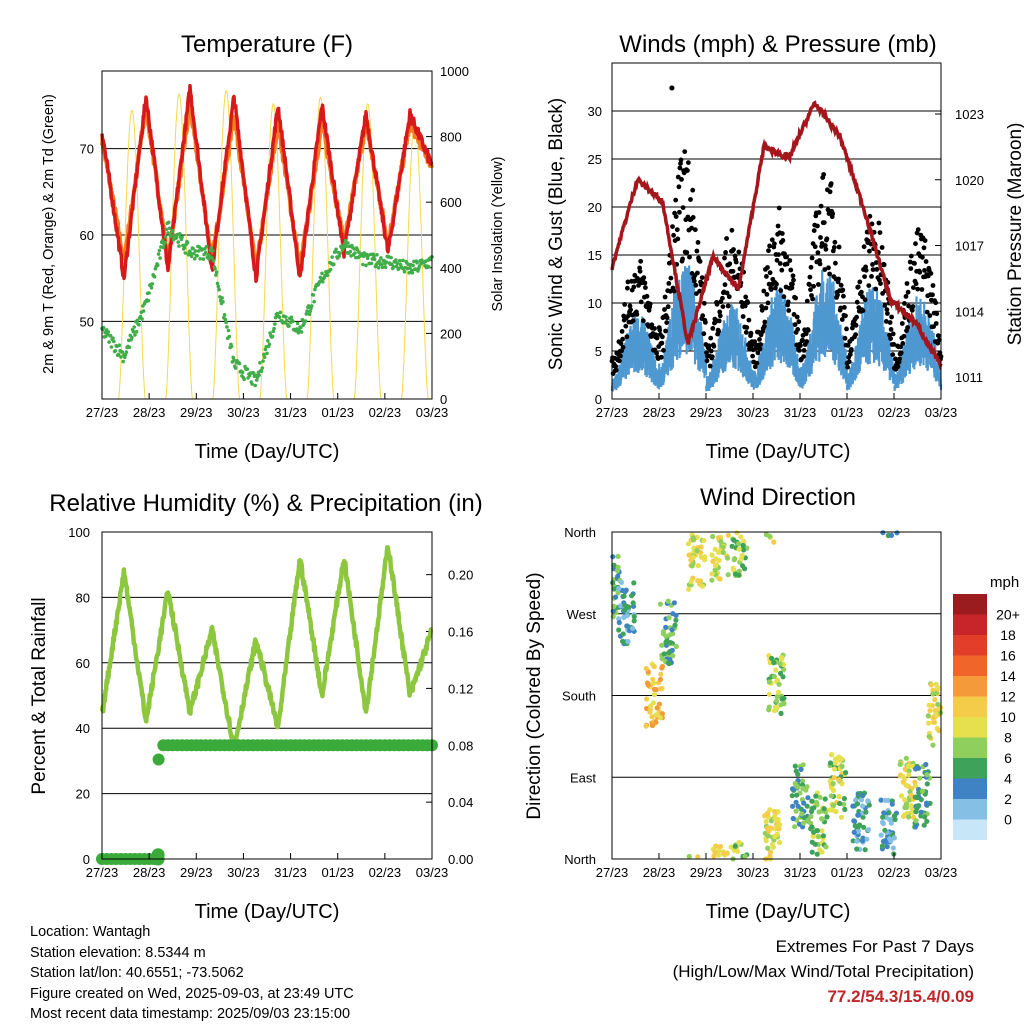  I want to click on colorbar-label: 6, so click(1008, 758).